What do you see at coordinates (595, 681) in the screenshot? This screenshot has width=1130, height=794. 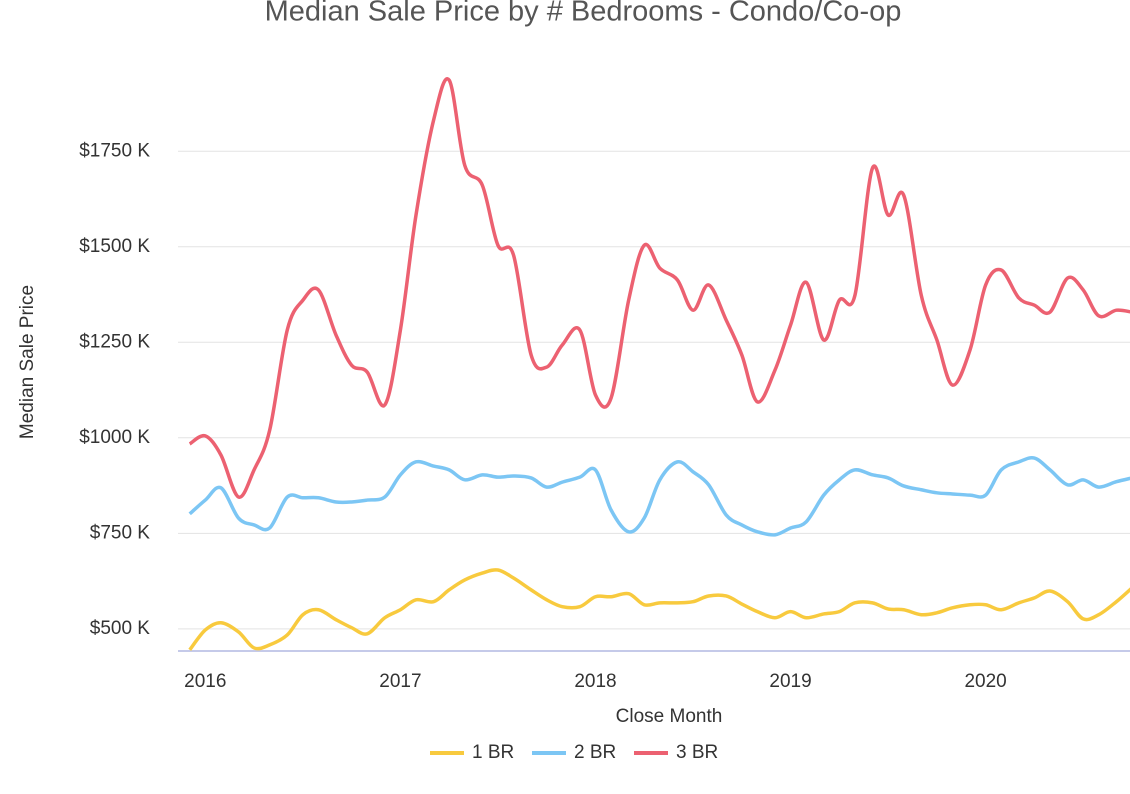 I see `x-tick-label: 2018` at bounding box center [595, 681].